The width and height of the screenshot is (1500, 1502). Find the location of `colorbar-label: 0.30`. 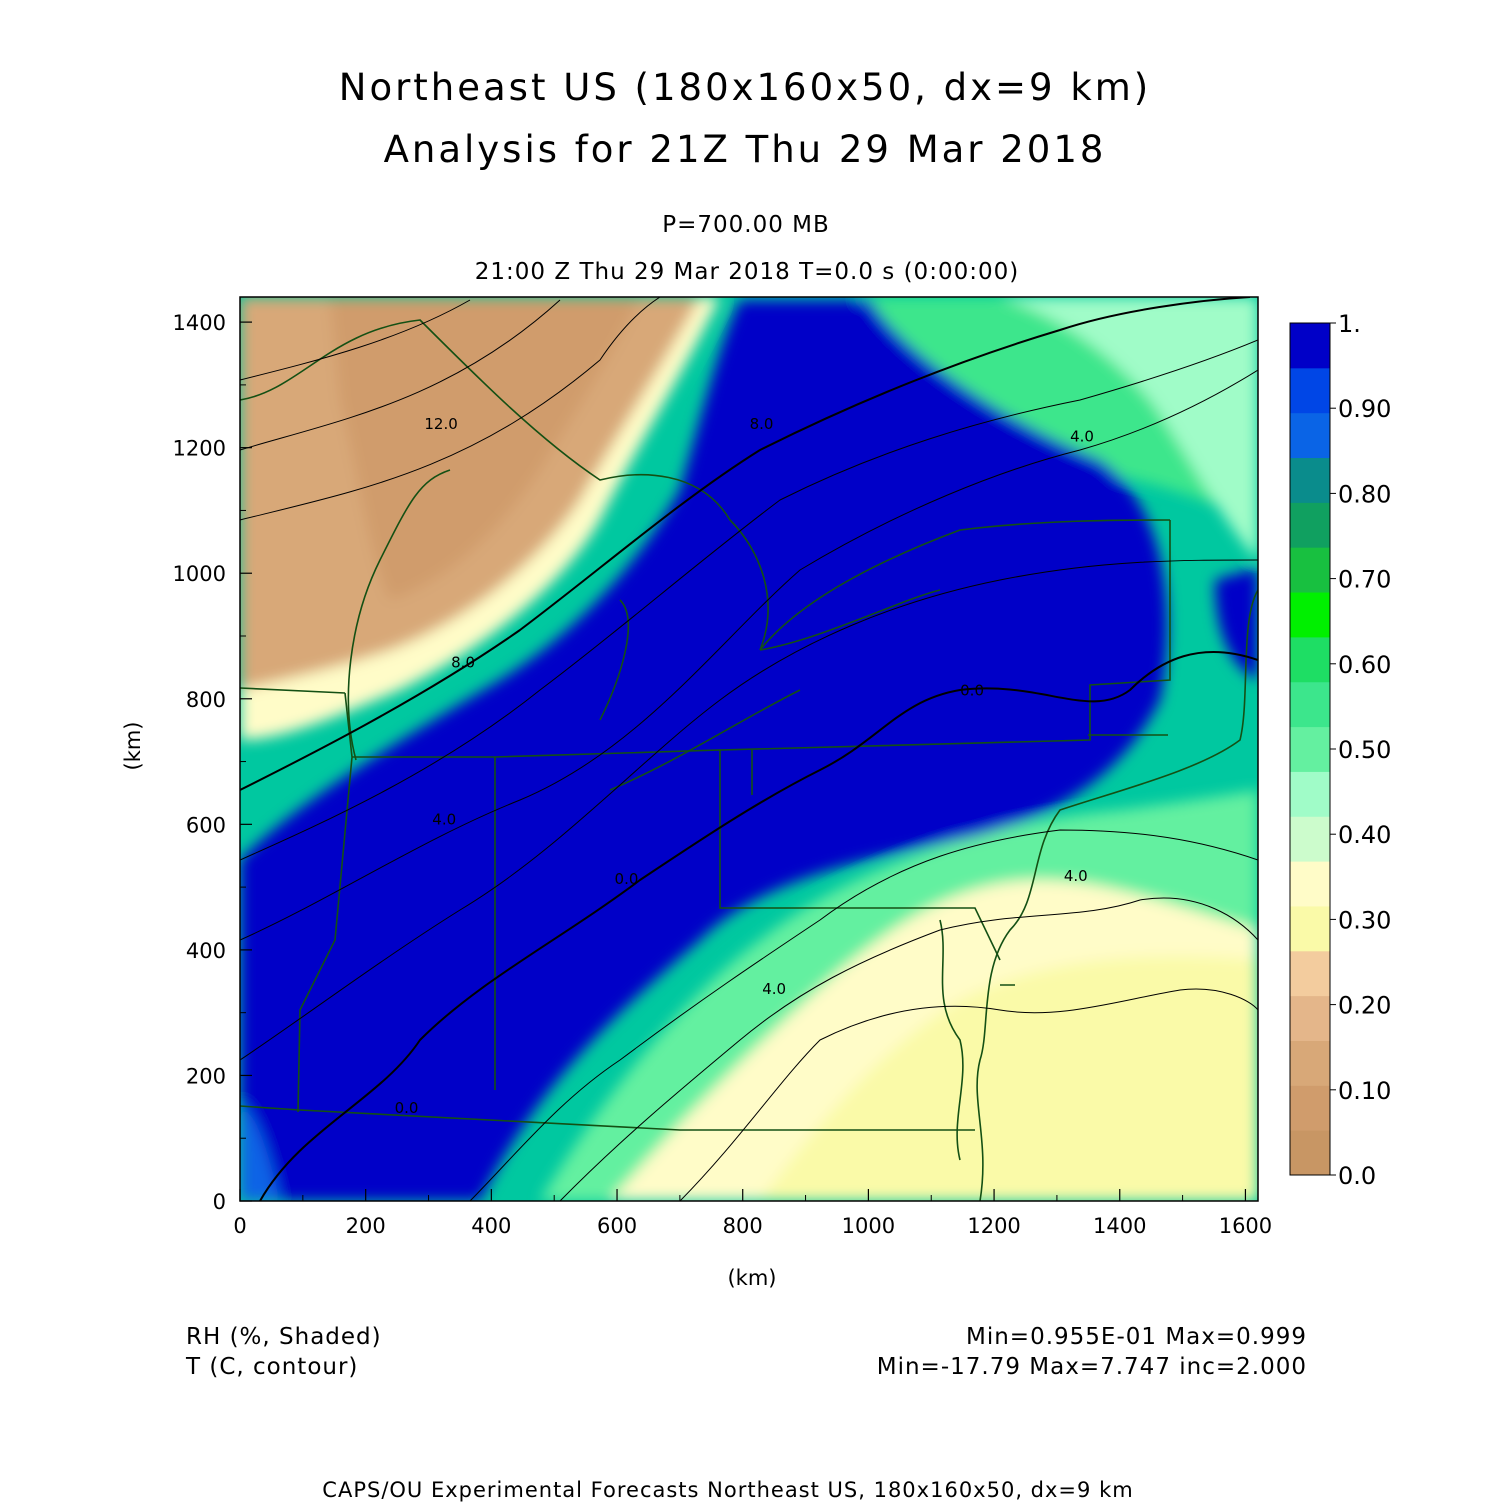

colorbar-label: 0.30 is located at coordinates (1364, 920).